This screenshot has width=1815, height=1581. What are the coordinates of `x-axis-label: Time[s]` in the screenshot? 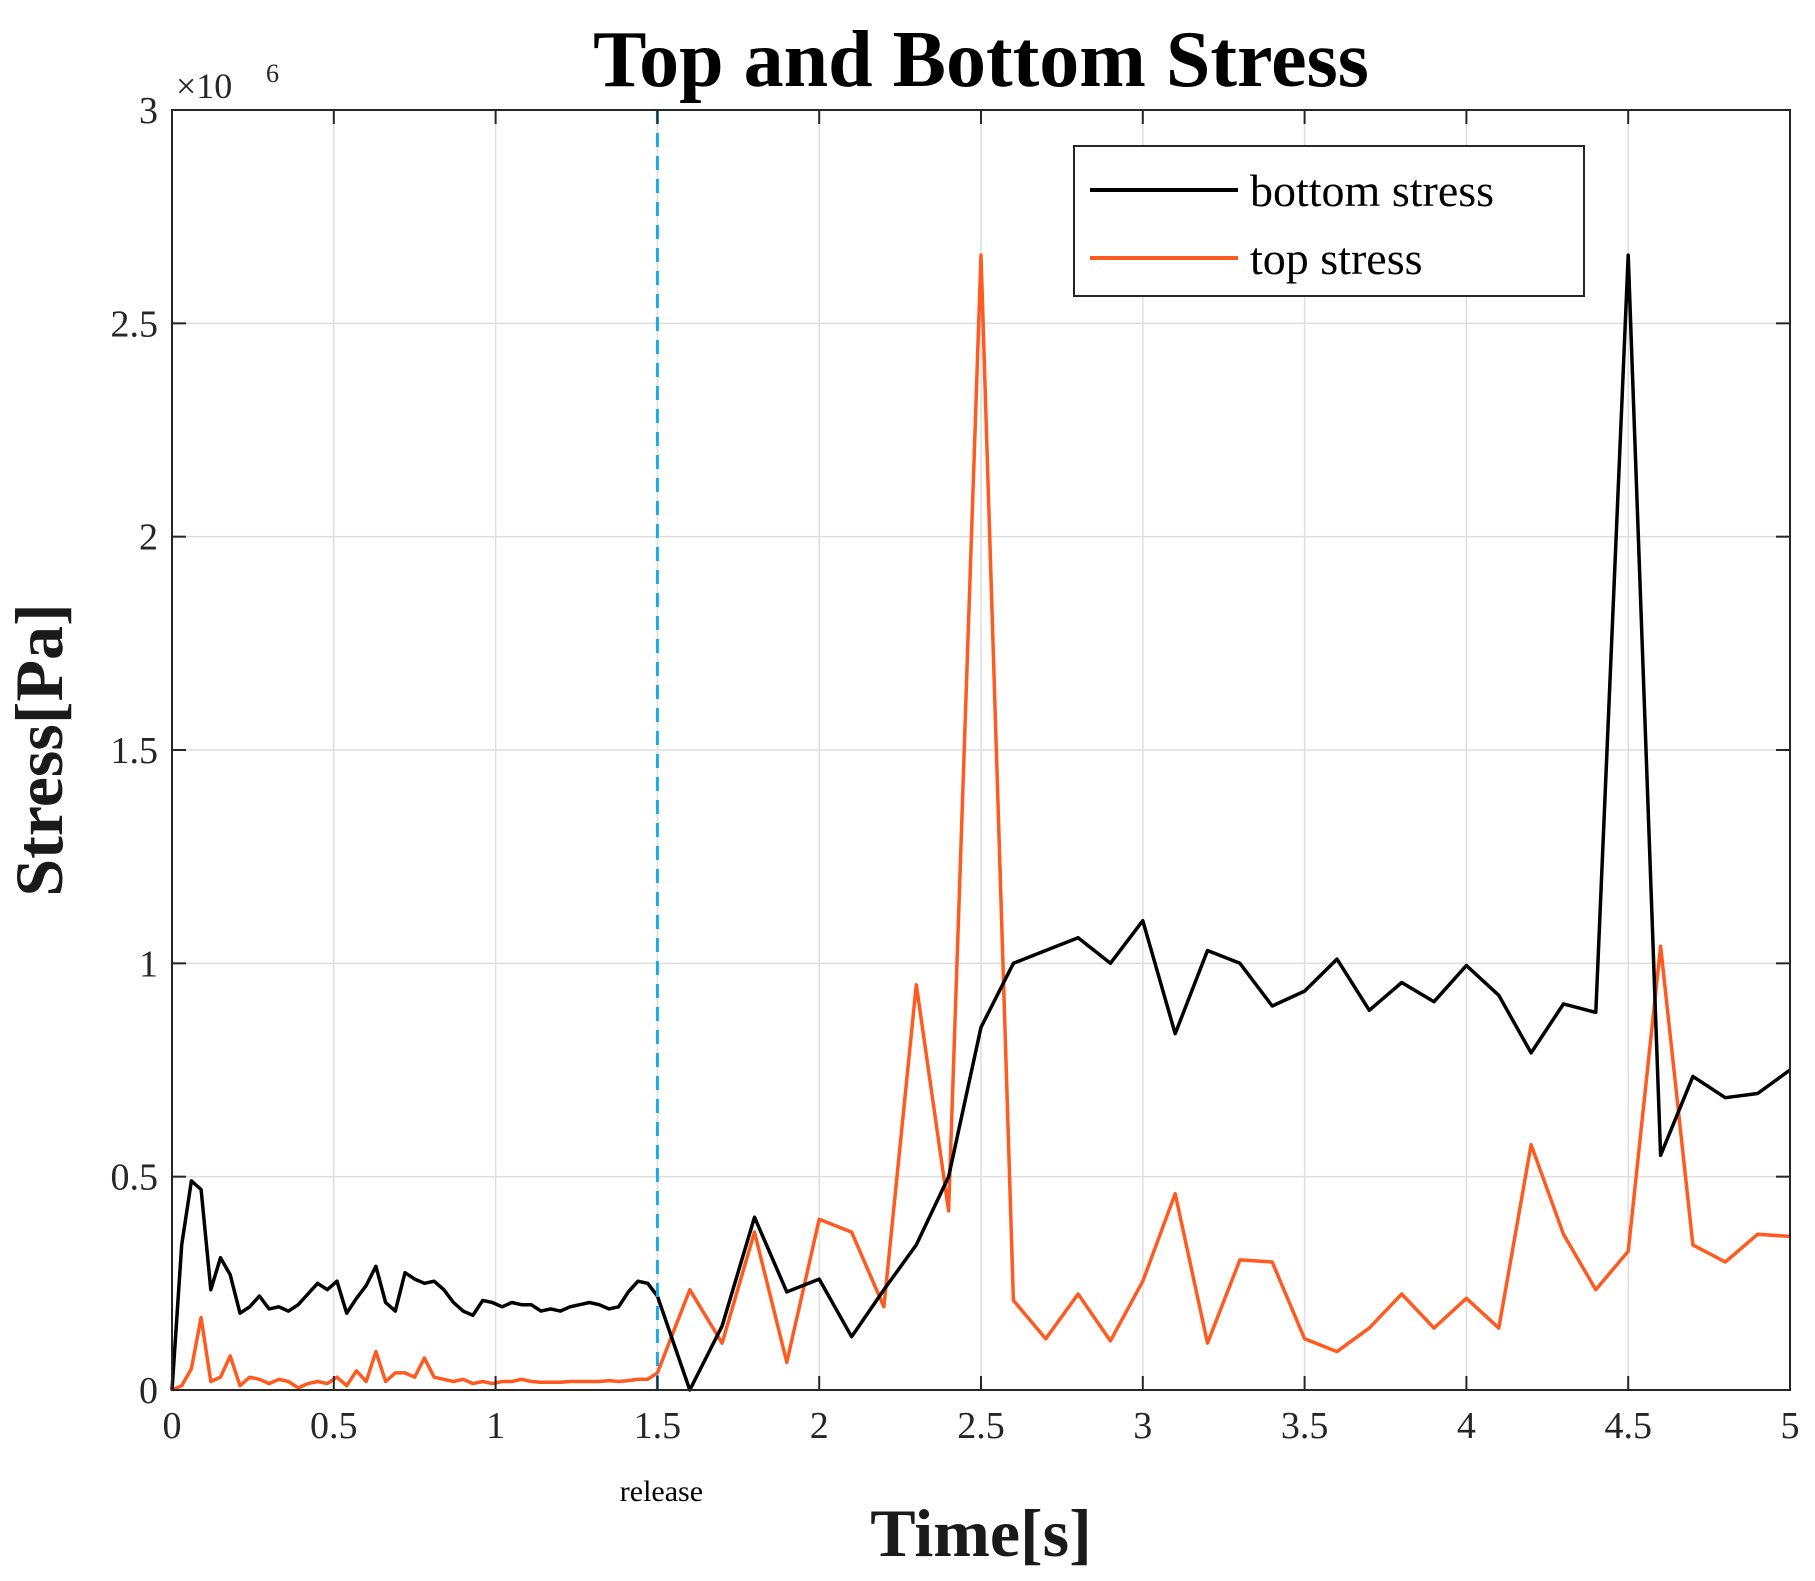 It's located at (981, 1533).